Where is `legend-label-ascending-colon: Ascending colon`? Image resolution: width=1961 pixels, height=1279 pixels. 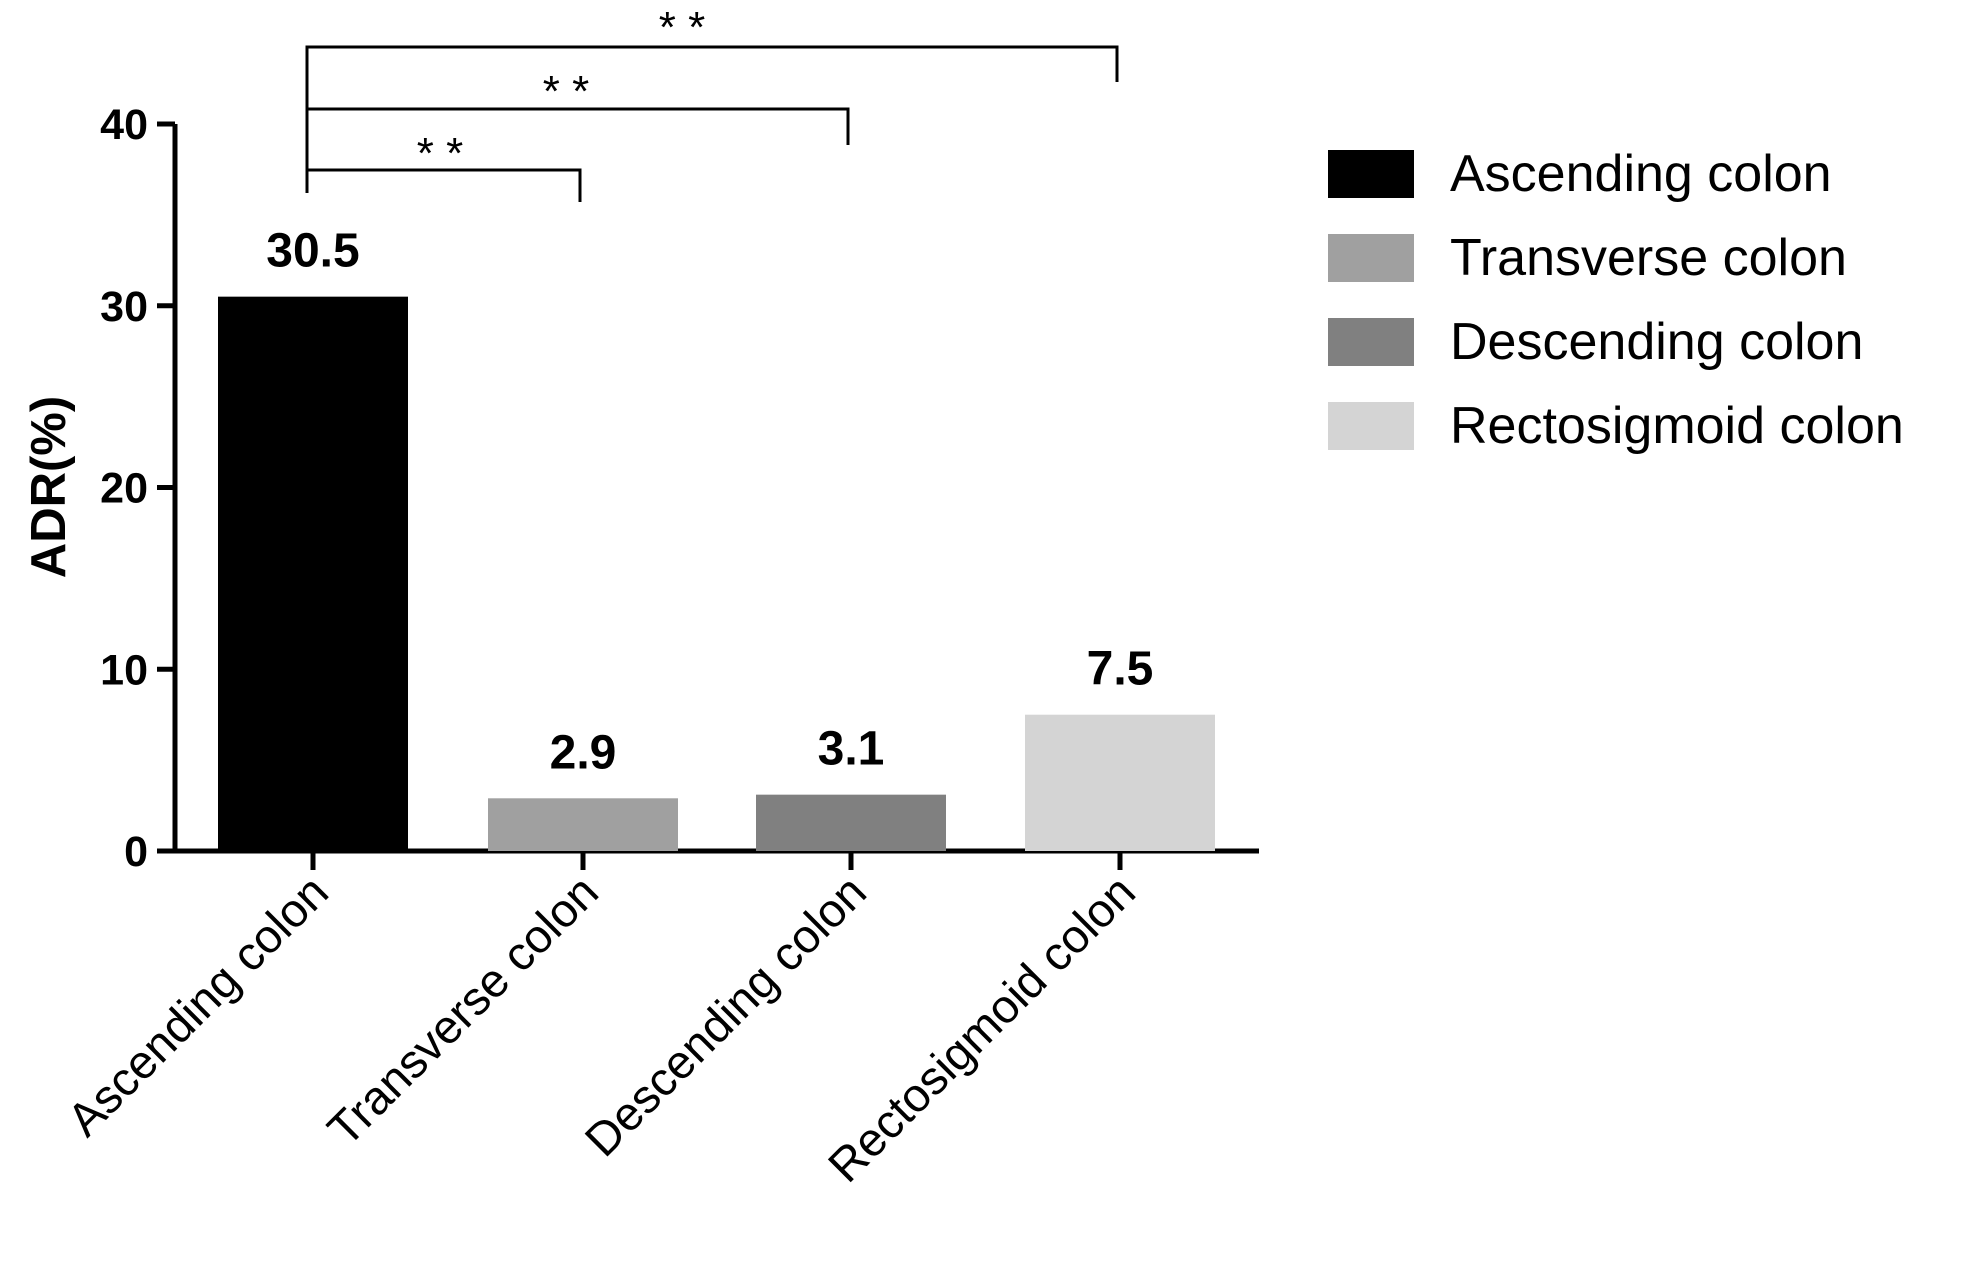
legend-label-ascending-colon: Ascending colon is located at coordinates (1641, 174).